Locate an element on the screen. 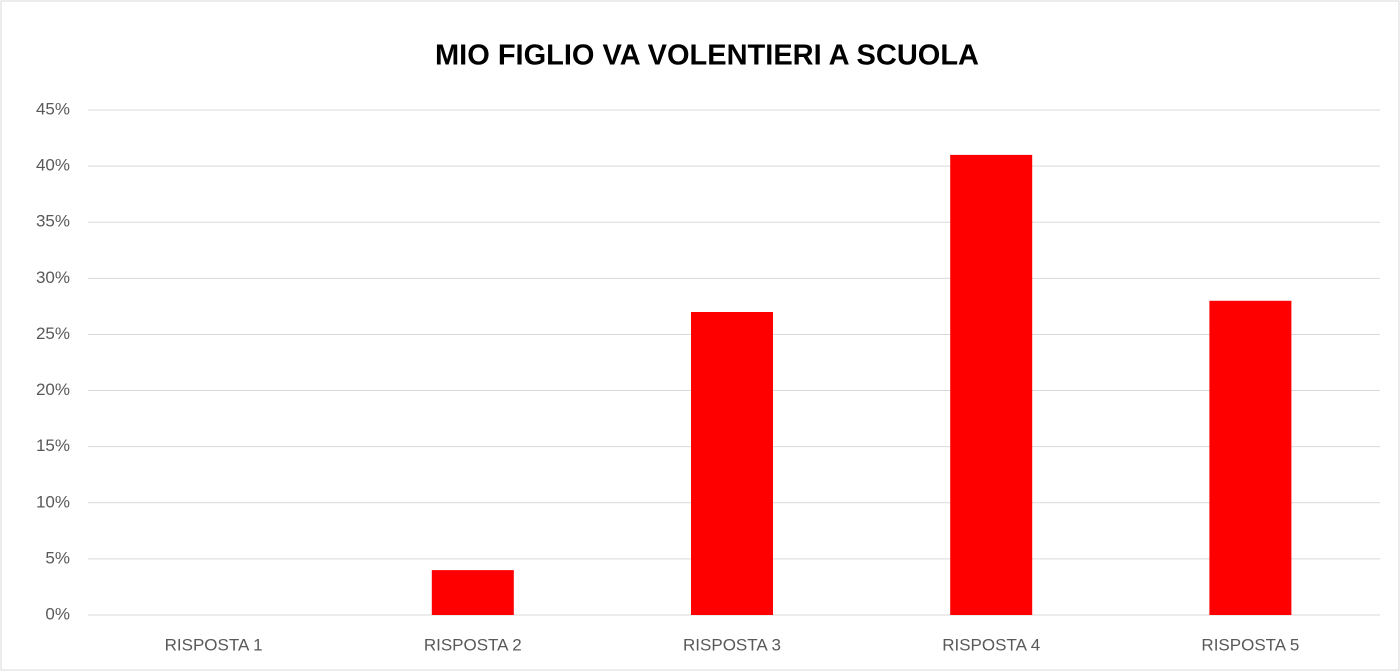 The image size is (1400, 671). y-tick-label: 40% is located at coordinates (53, 165).